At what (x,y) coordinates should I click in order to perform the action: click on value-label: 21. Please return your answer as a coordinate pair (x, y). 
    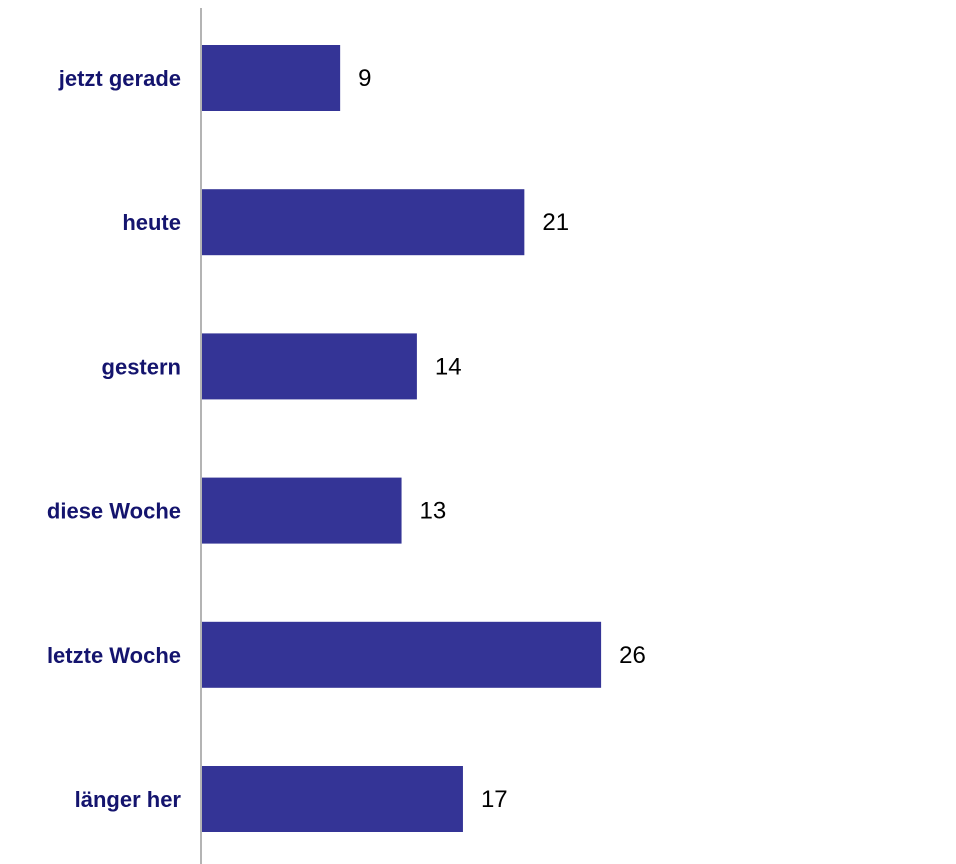
    Looking at the image, I should click on (555, 222).